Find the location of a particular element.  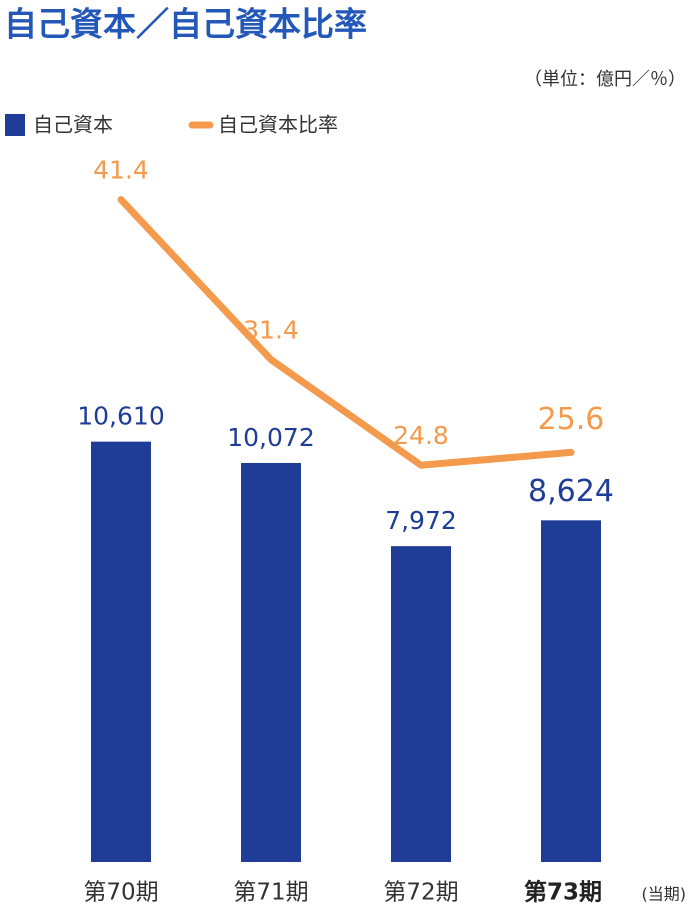

x-tick-label: 第71期 is located at coordinates (270, 893).